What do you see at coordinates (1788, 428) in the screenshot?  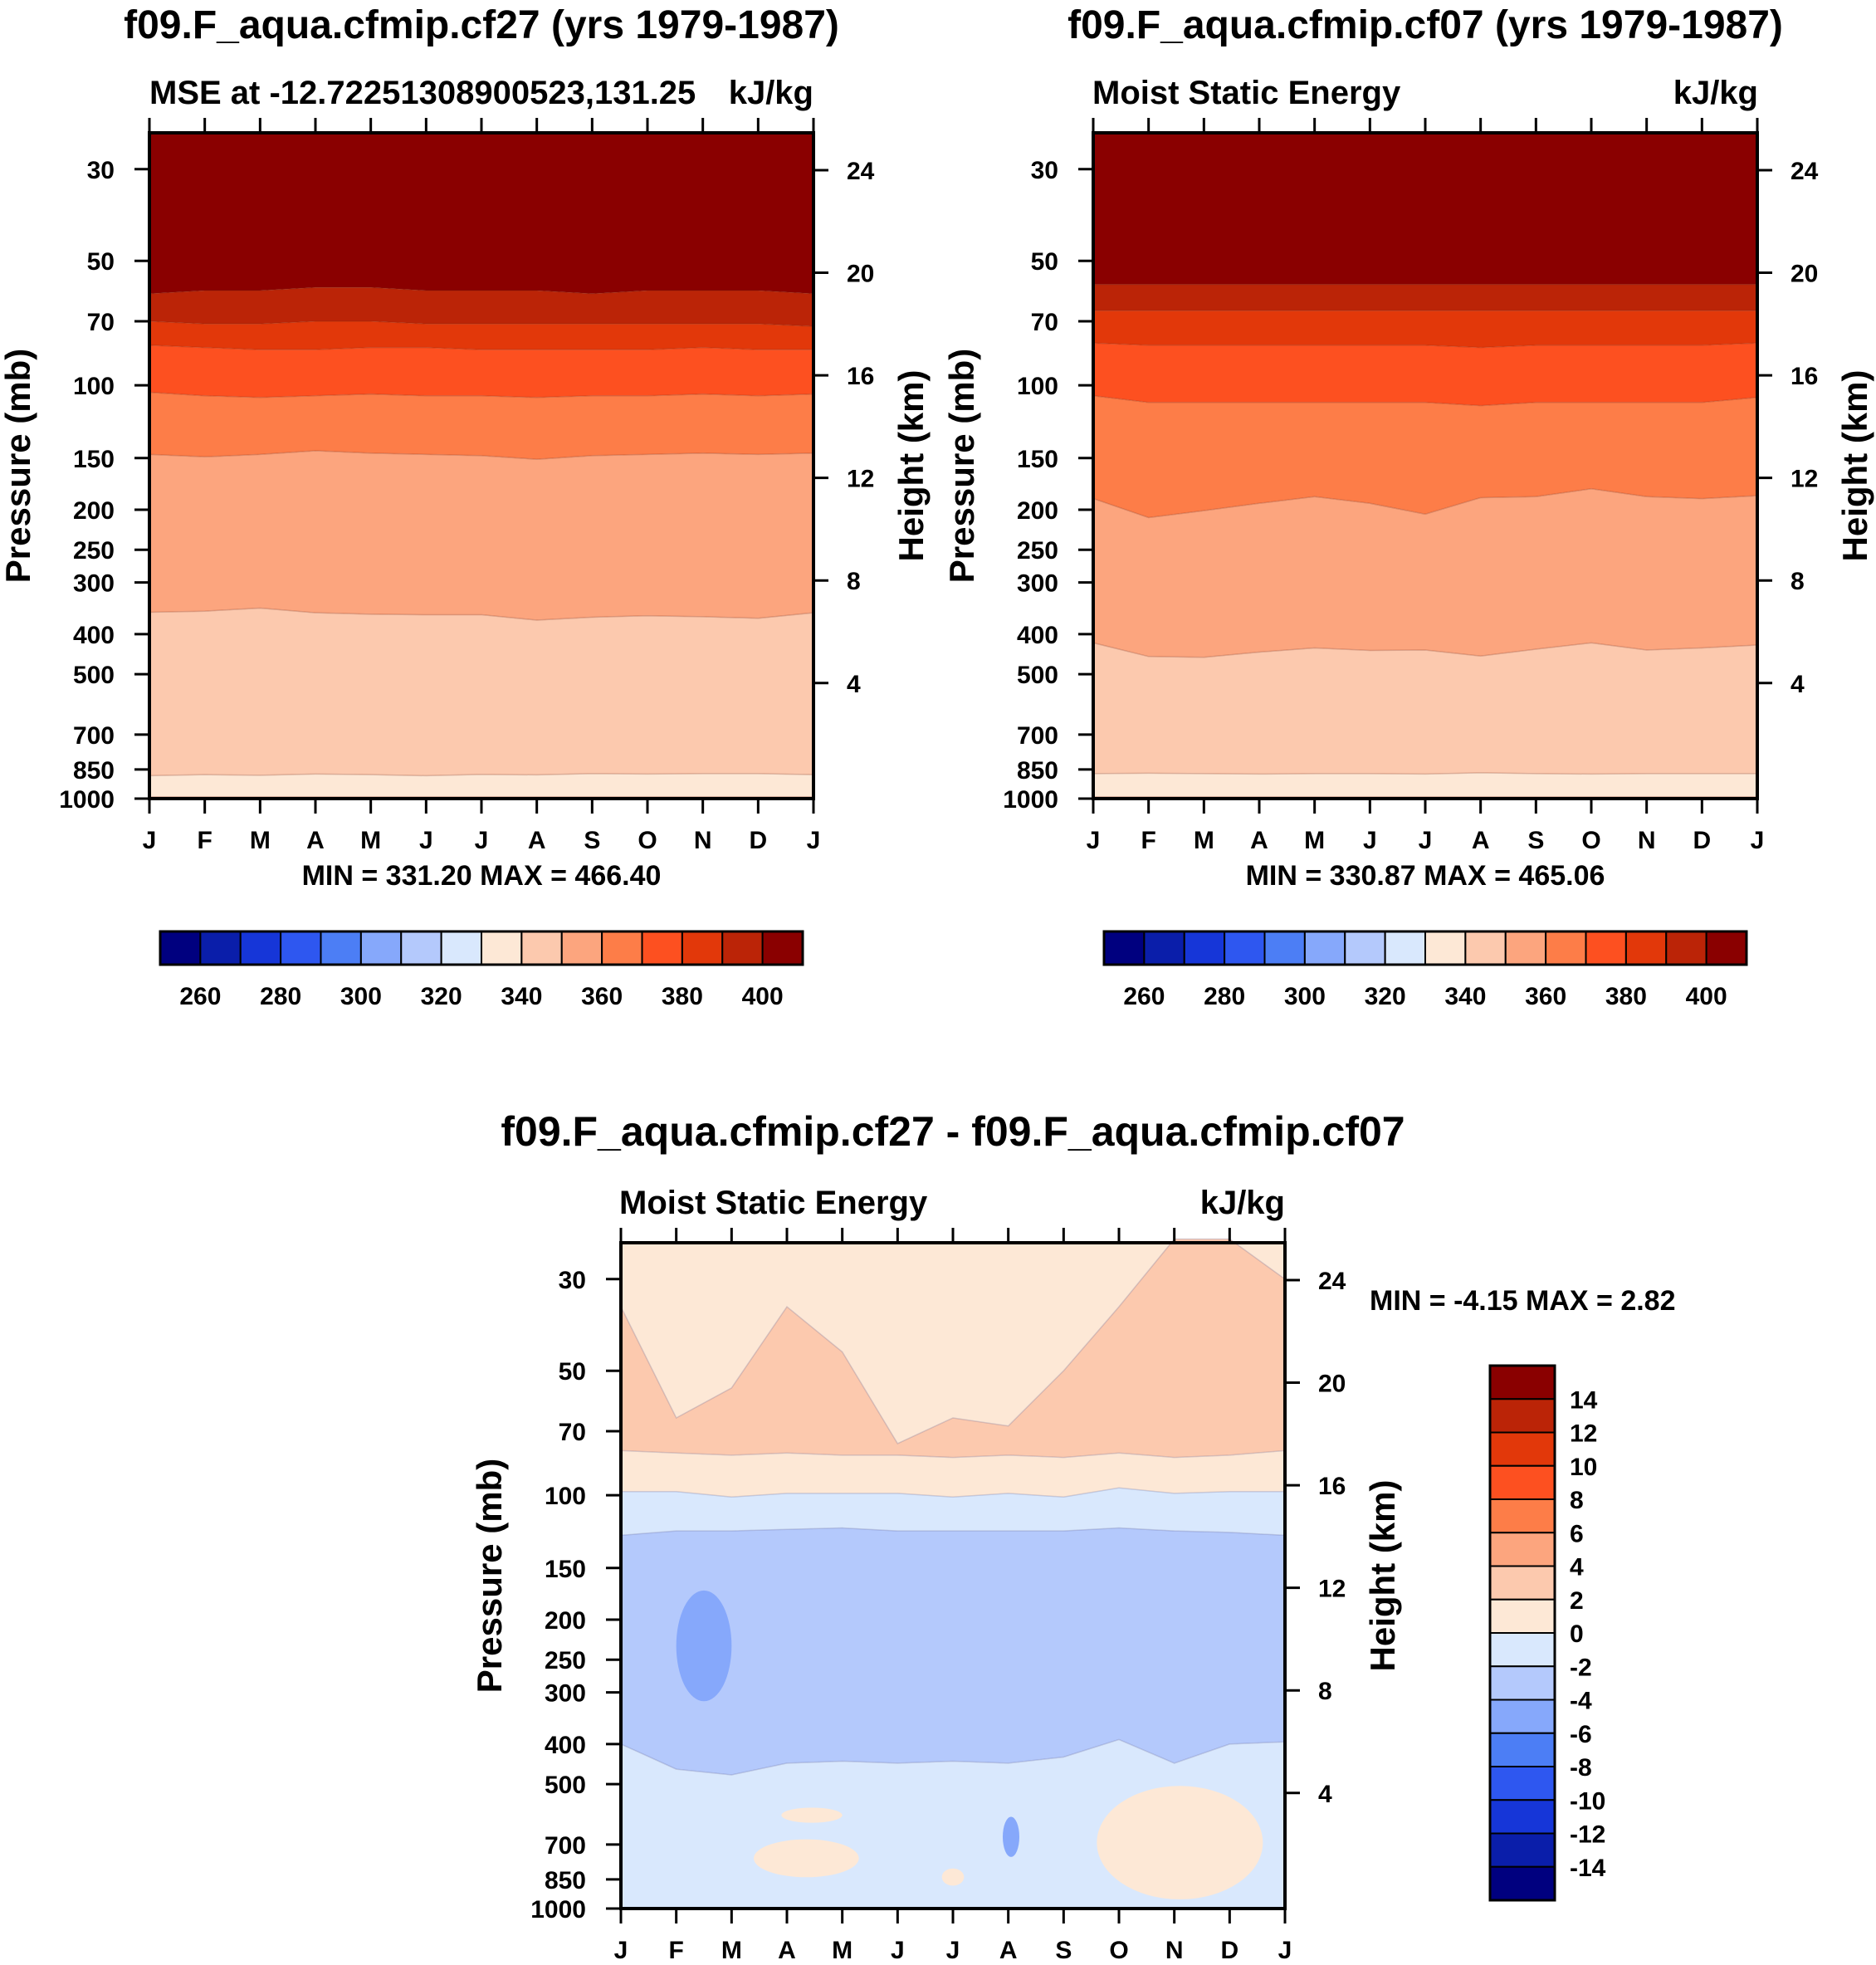 I see `panel-2-right-axis: 24 20 16 12 8 4` at bounding box center [1788, 428].